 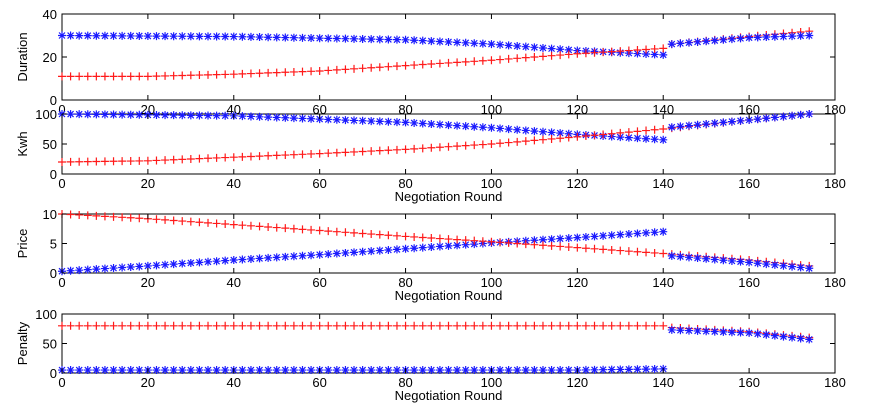 I want to click on y-tick-label: 100, so click(x=46, y=114).